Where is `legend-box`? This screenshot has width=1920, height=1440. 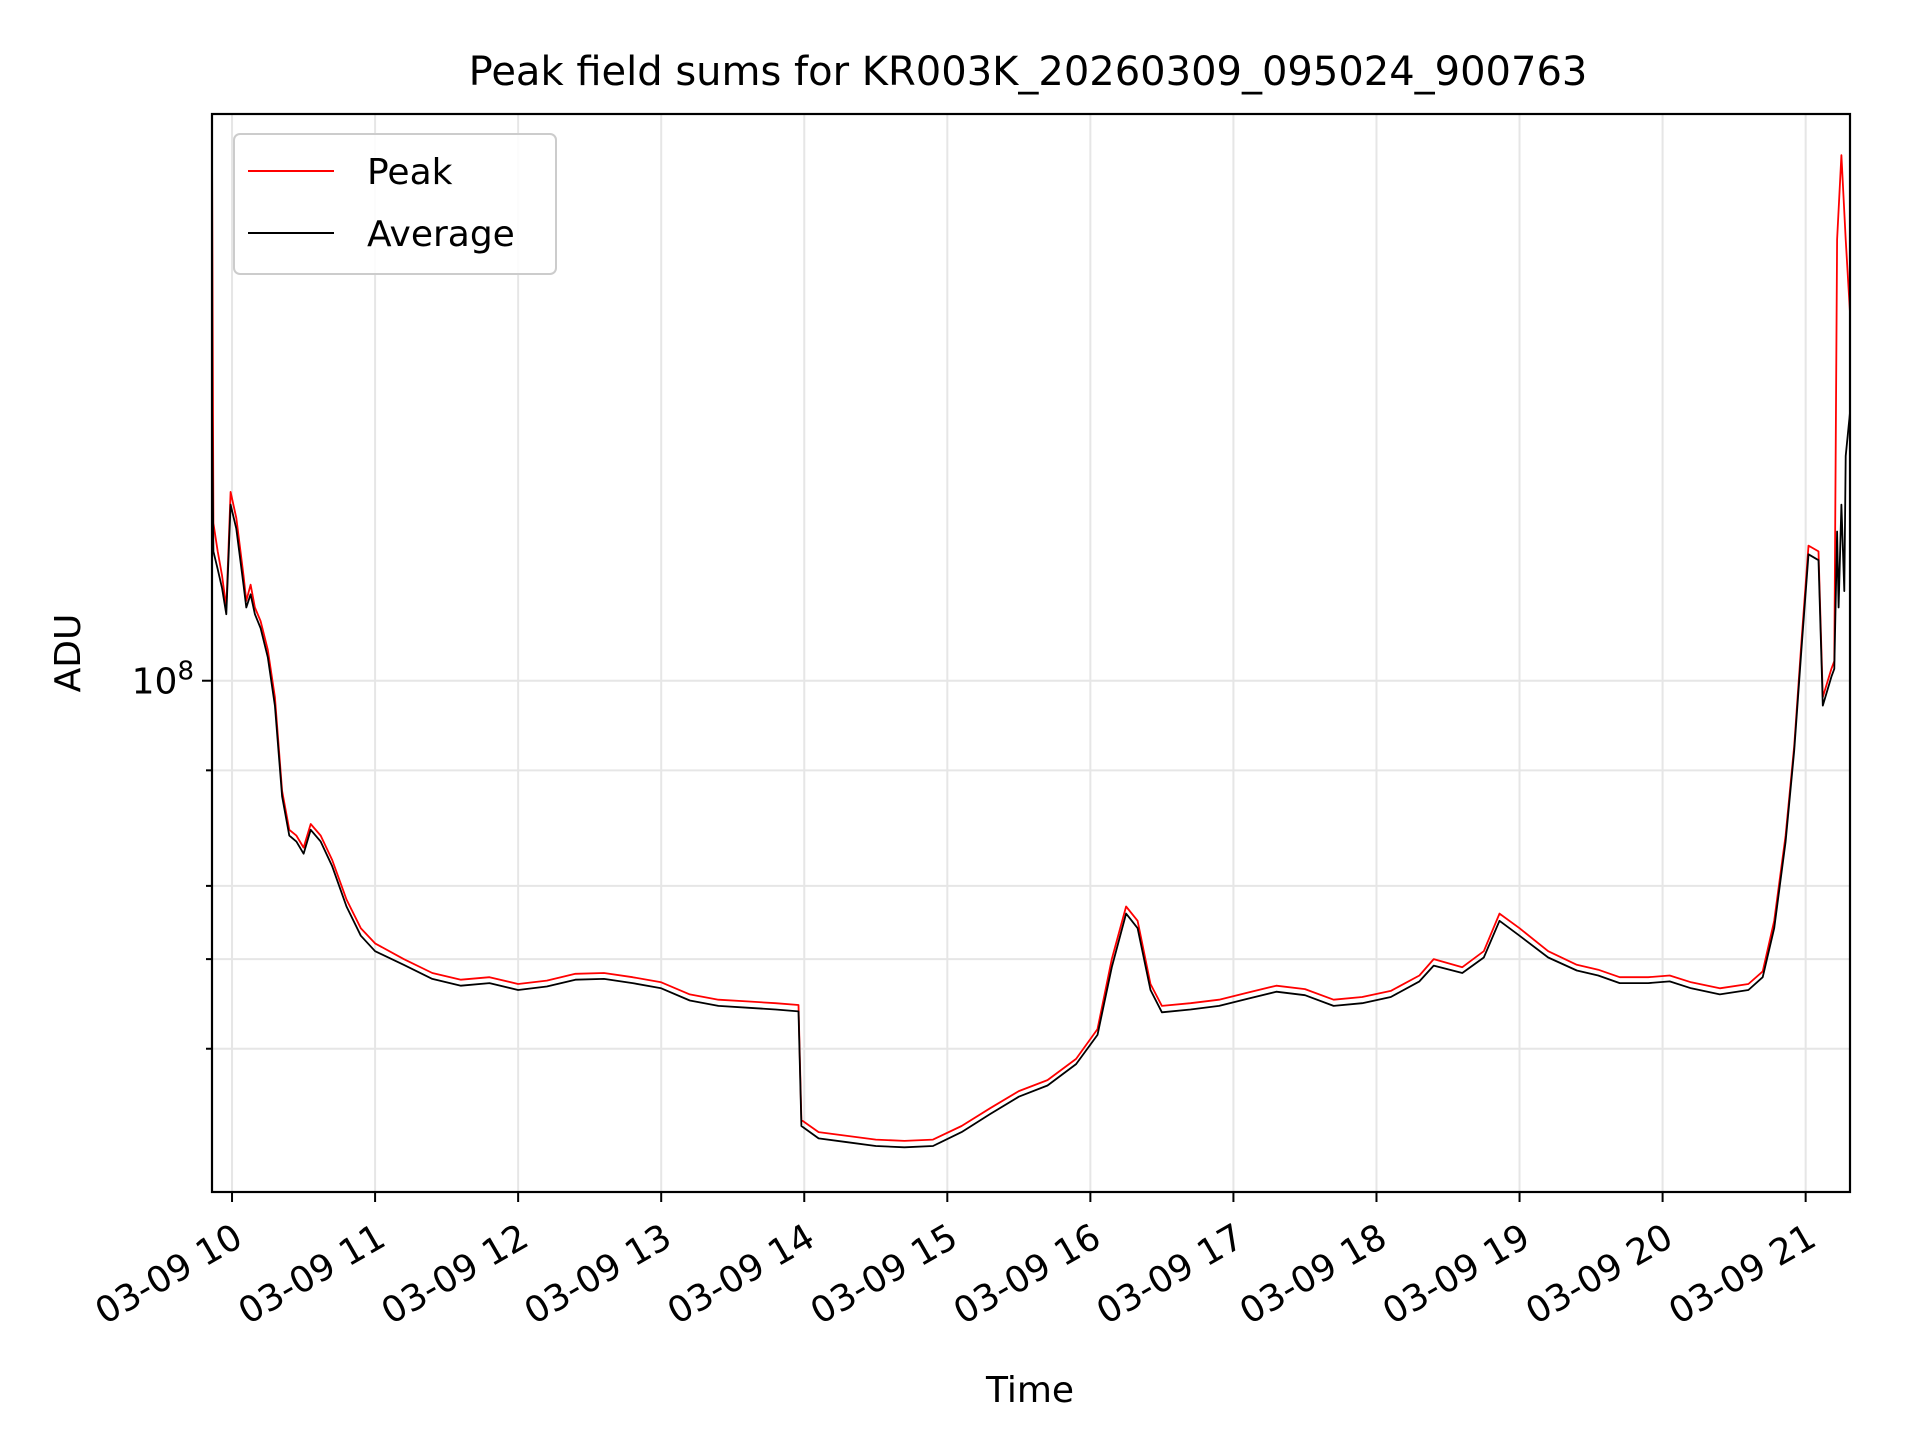
legend-box is located at coordinates (395, 204).